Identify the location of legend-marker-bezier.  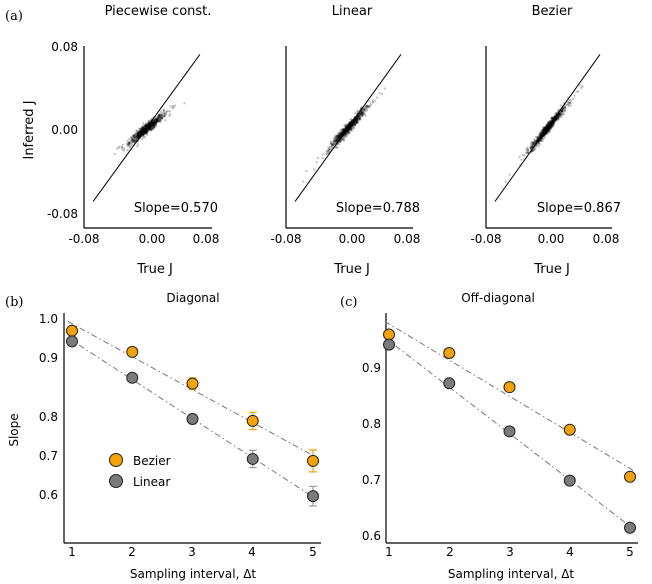
(116, 460).